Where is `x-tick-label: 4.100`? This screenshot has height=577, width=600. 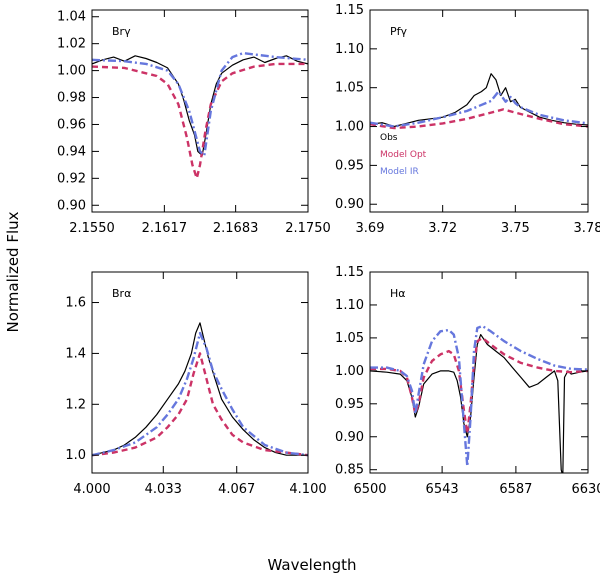
x-tick-label: 4.100 is located at coordinates (307, 489).